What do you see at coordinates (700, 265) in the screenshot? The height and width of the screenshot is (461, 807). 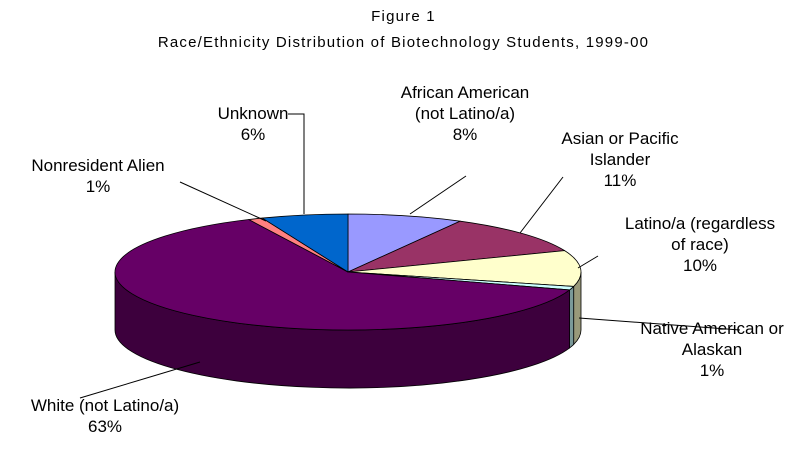 I see `slice-value-label: 10%` at bounding box center [700, 265].